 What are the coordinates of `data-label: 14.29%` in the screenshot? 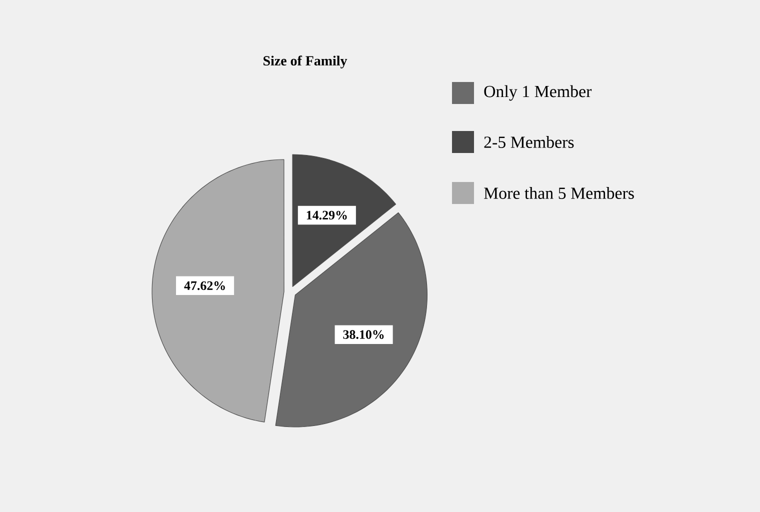 It's located at (326, 215).